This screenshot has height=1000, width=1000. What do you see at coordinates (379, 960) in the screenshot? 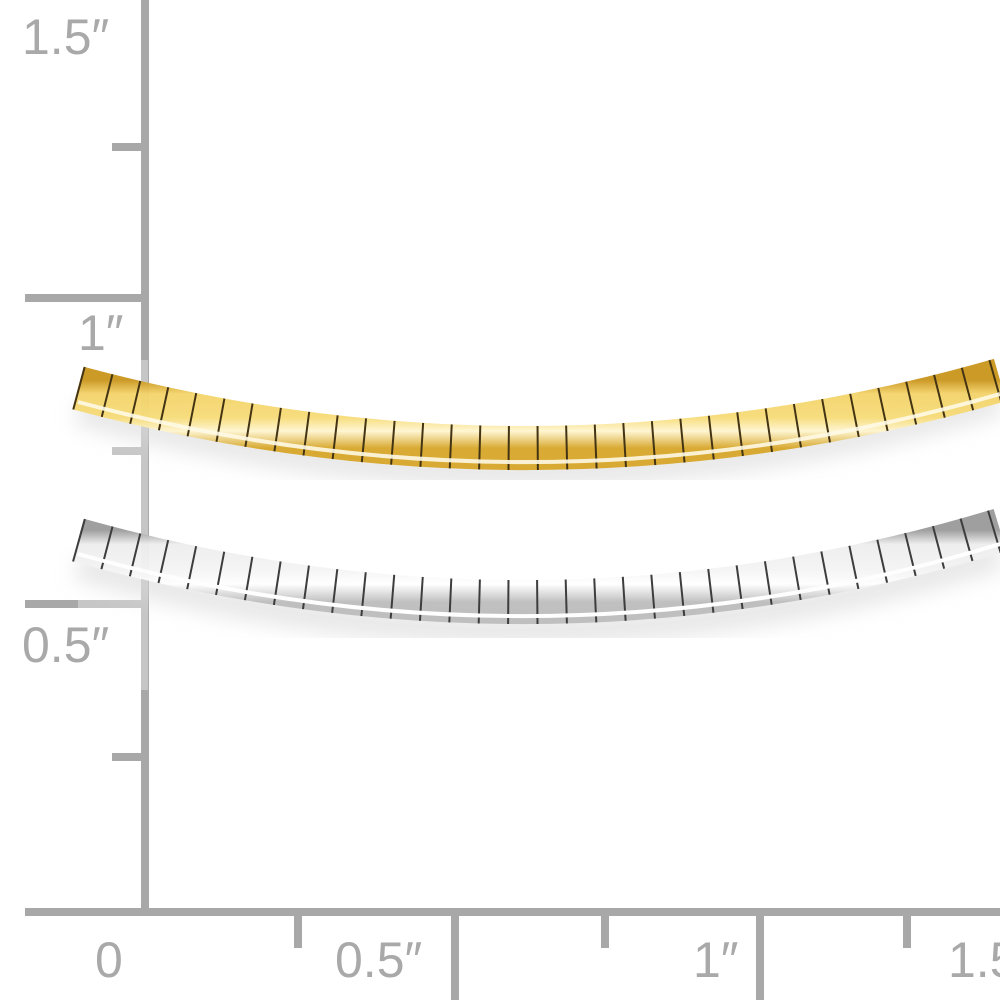
I see `x-label-0.5in: 0.5″` at bounding box center [379, 960].